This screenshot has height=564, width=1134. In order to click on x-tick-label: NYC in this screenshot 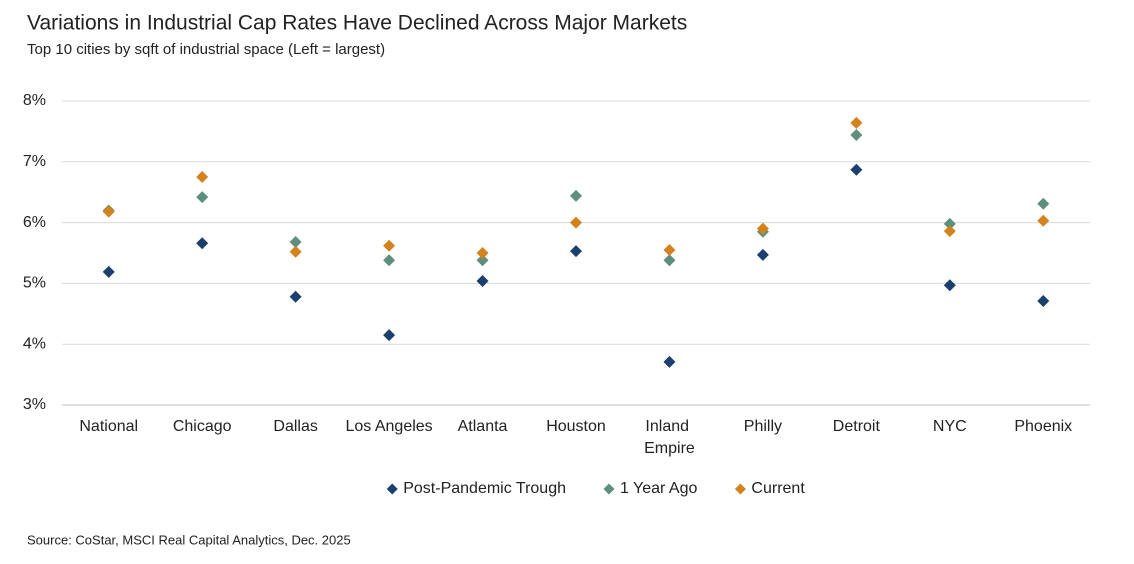, I will do `click(950, 426)`.